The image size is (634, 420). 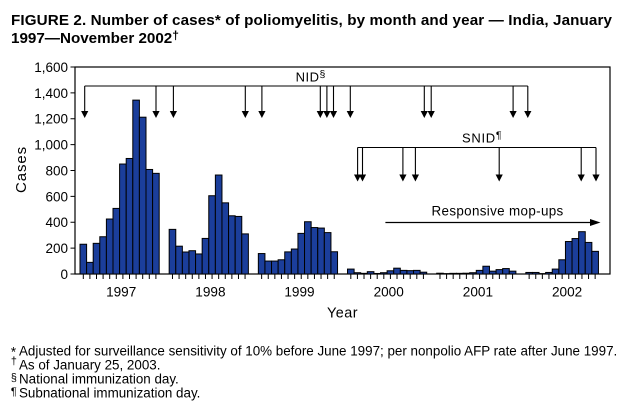 I want to click on svg-text: 1,400, so click(x=51, y=93).